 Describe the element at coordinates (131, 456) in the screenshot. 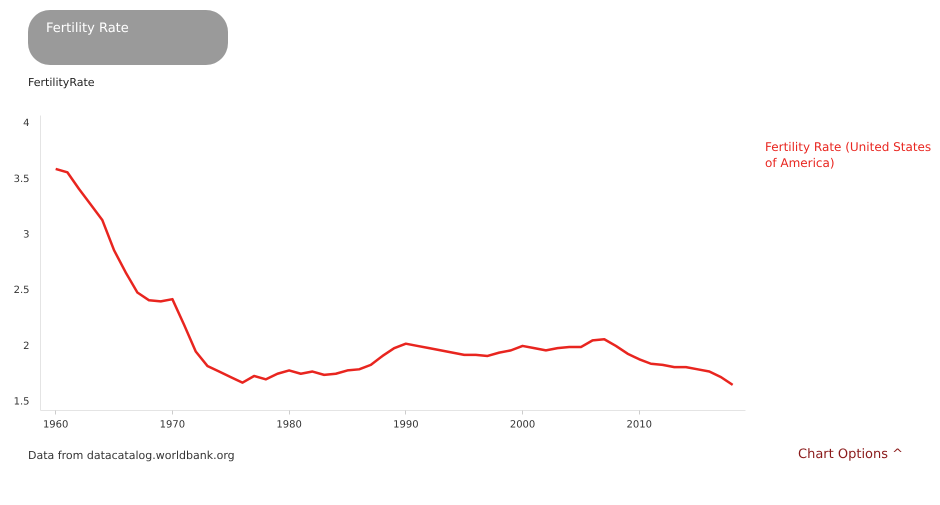

I see `text: Data from datacatalog.worldbank.org` at that location.